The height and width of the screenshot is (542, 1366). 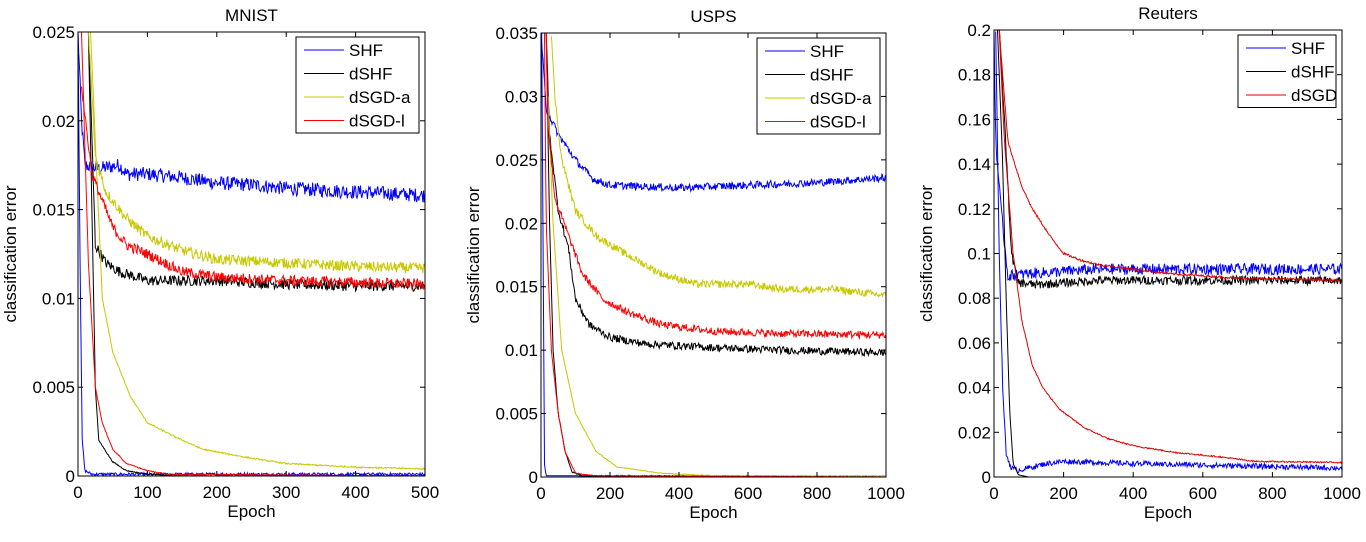 I want to click on y-tick-label: 0.08, so click(x=974, y=298).